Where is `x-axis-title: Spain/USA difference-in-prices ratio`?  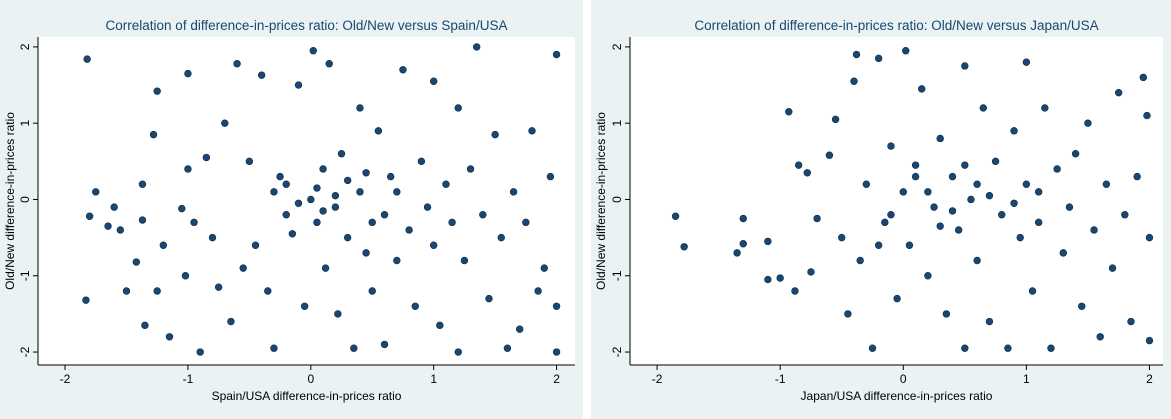
x-axis-title: Spain/USA difference-in-prices ratio is located at coordinates (307, 396).